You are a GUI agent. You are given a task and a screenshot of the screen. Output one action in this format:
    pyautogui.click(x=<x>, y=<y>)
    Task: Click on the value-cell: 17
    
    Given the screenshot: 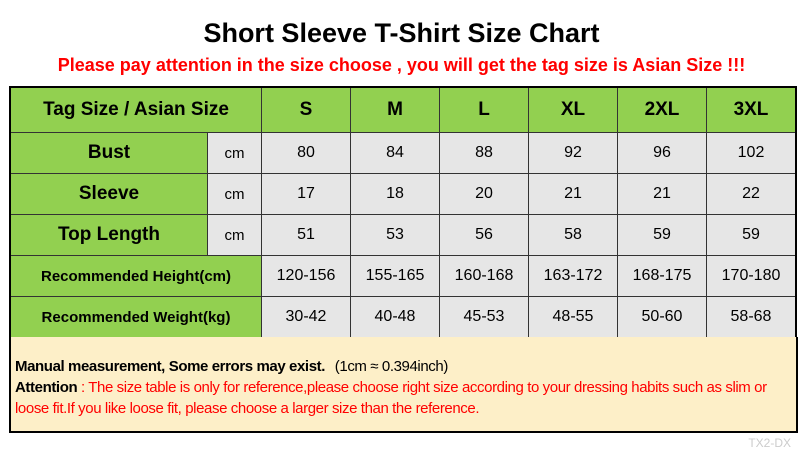 What is the action you would take?
    pyautogui.click(x=306, y=194)
    